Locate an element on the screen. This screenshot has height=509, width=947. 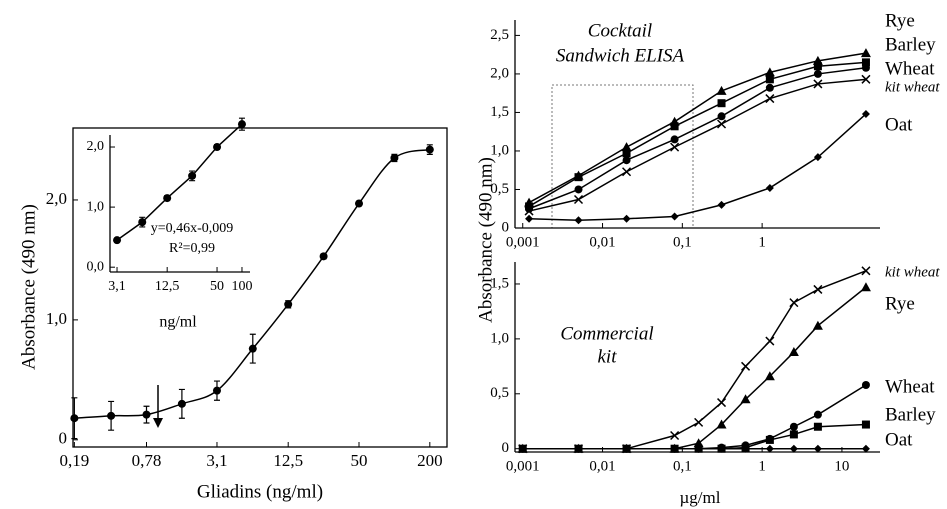
x-tick-label: 10 is located at coordinates (841, 466).